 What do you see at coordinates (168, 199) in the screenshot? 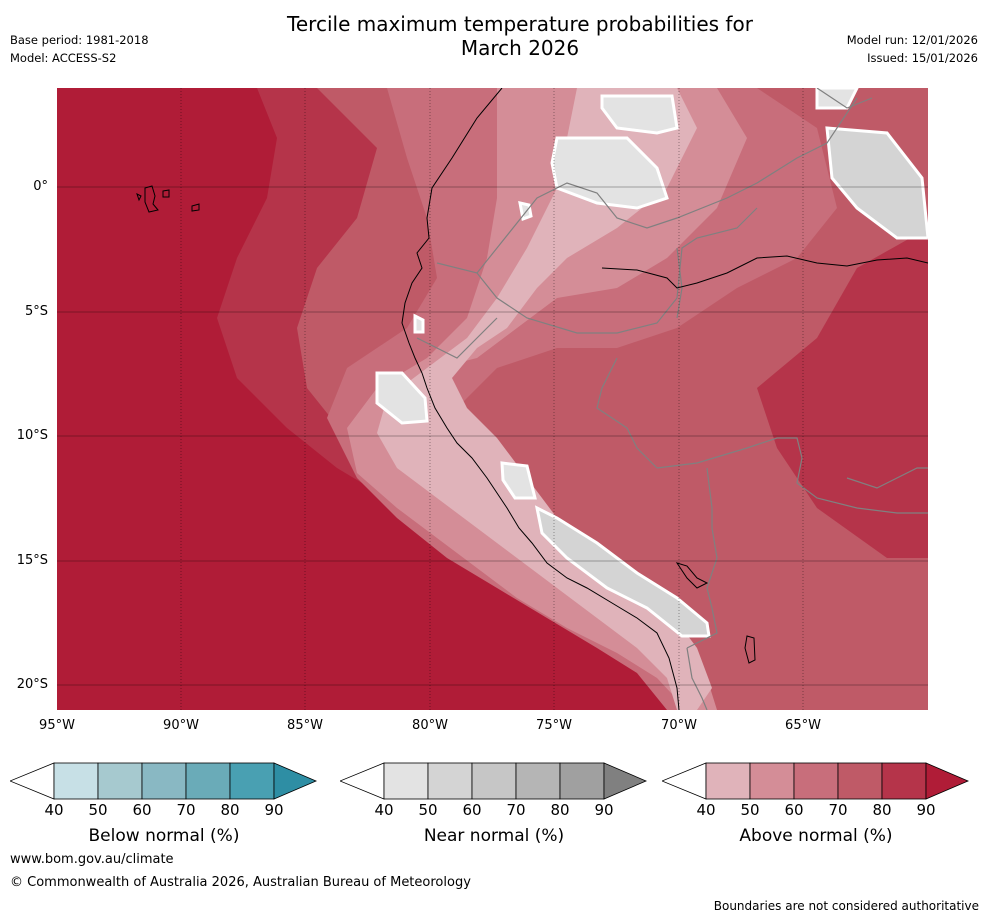
I see `galapagos-islands` at bounding box center [168, 199].